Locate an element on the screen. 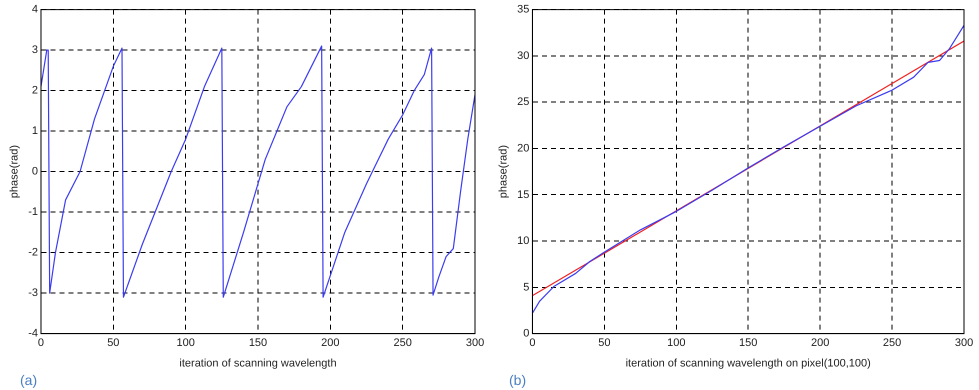  y-tick-label: 5 is located at coordinates (526, 287).